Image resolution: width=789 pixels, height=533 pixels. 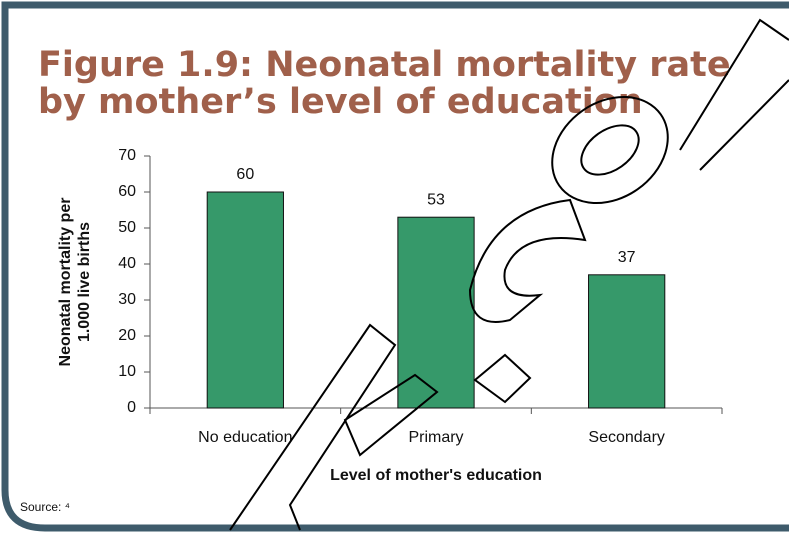 I want to click on y-tick-label: 30, so click(x=127, y=299).